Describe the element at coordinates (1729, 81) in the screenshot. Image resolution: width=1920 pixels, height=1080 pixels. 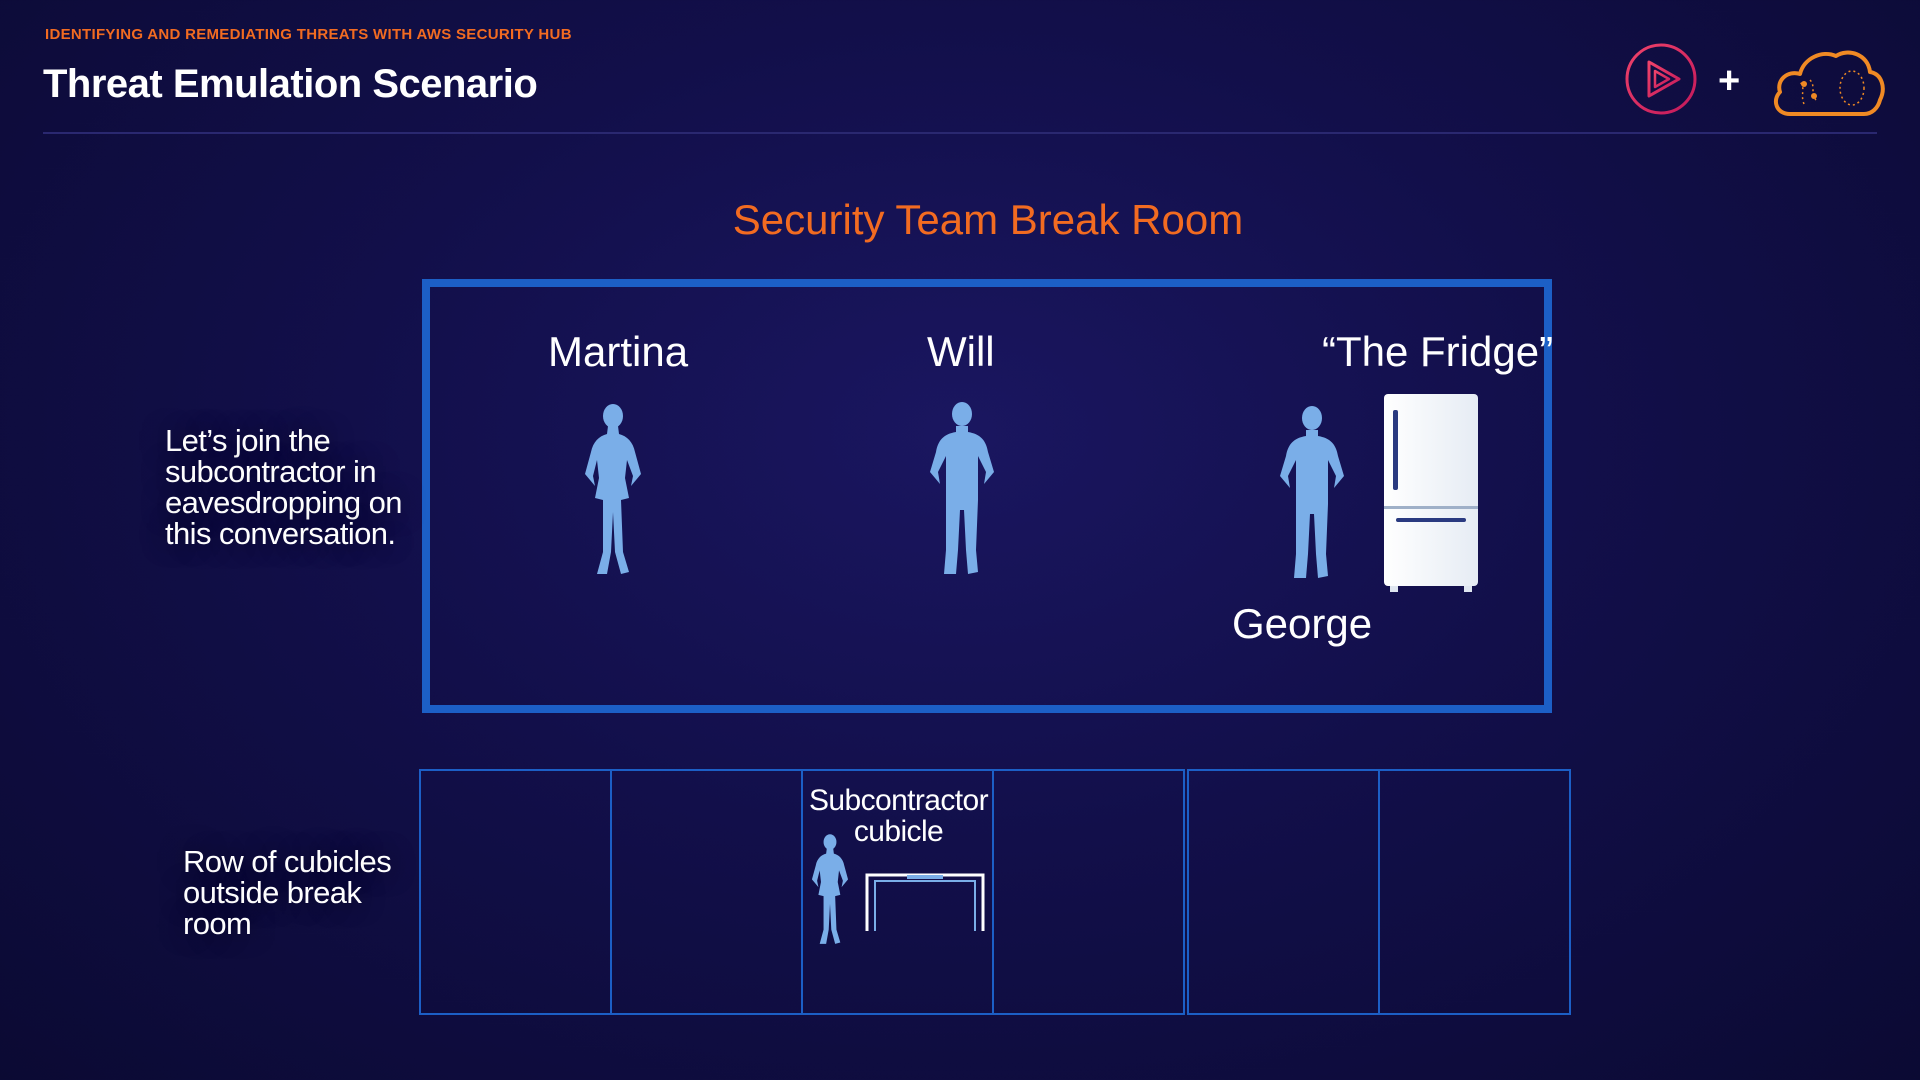
I see `plus-icon: +` at that location.